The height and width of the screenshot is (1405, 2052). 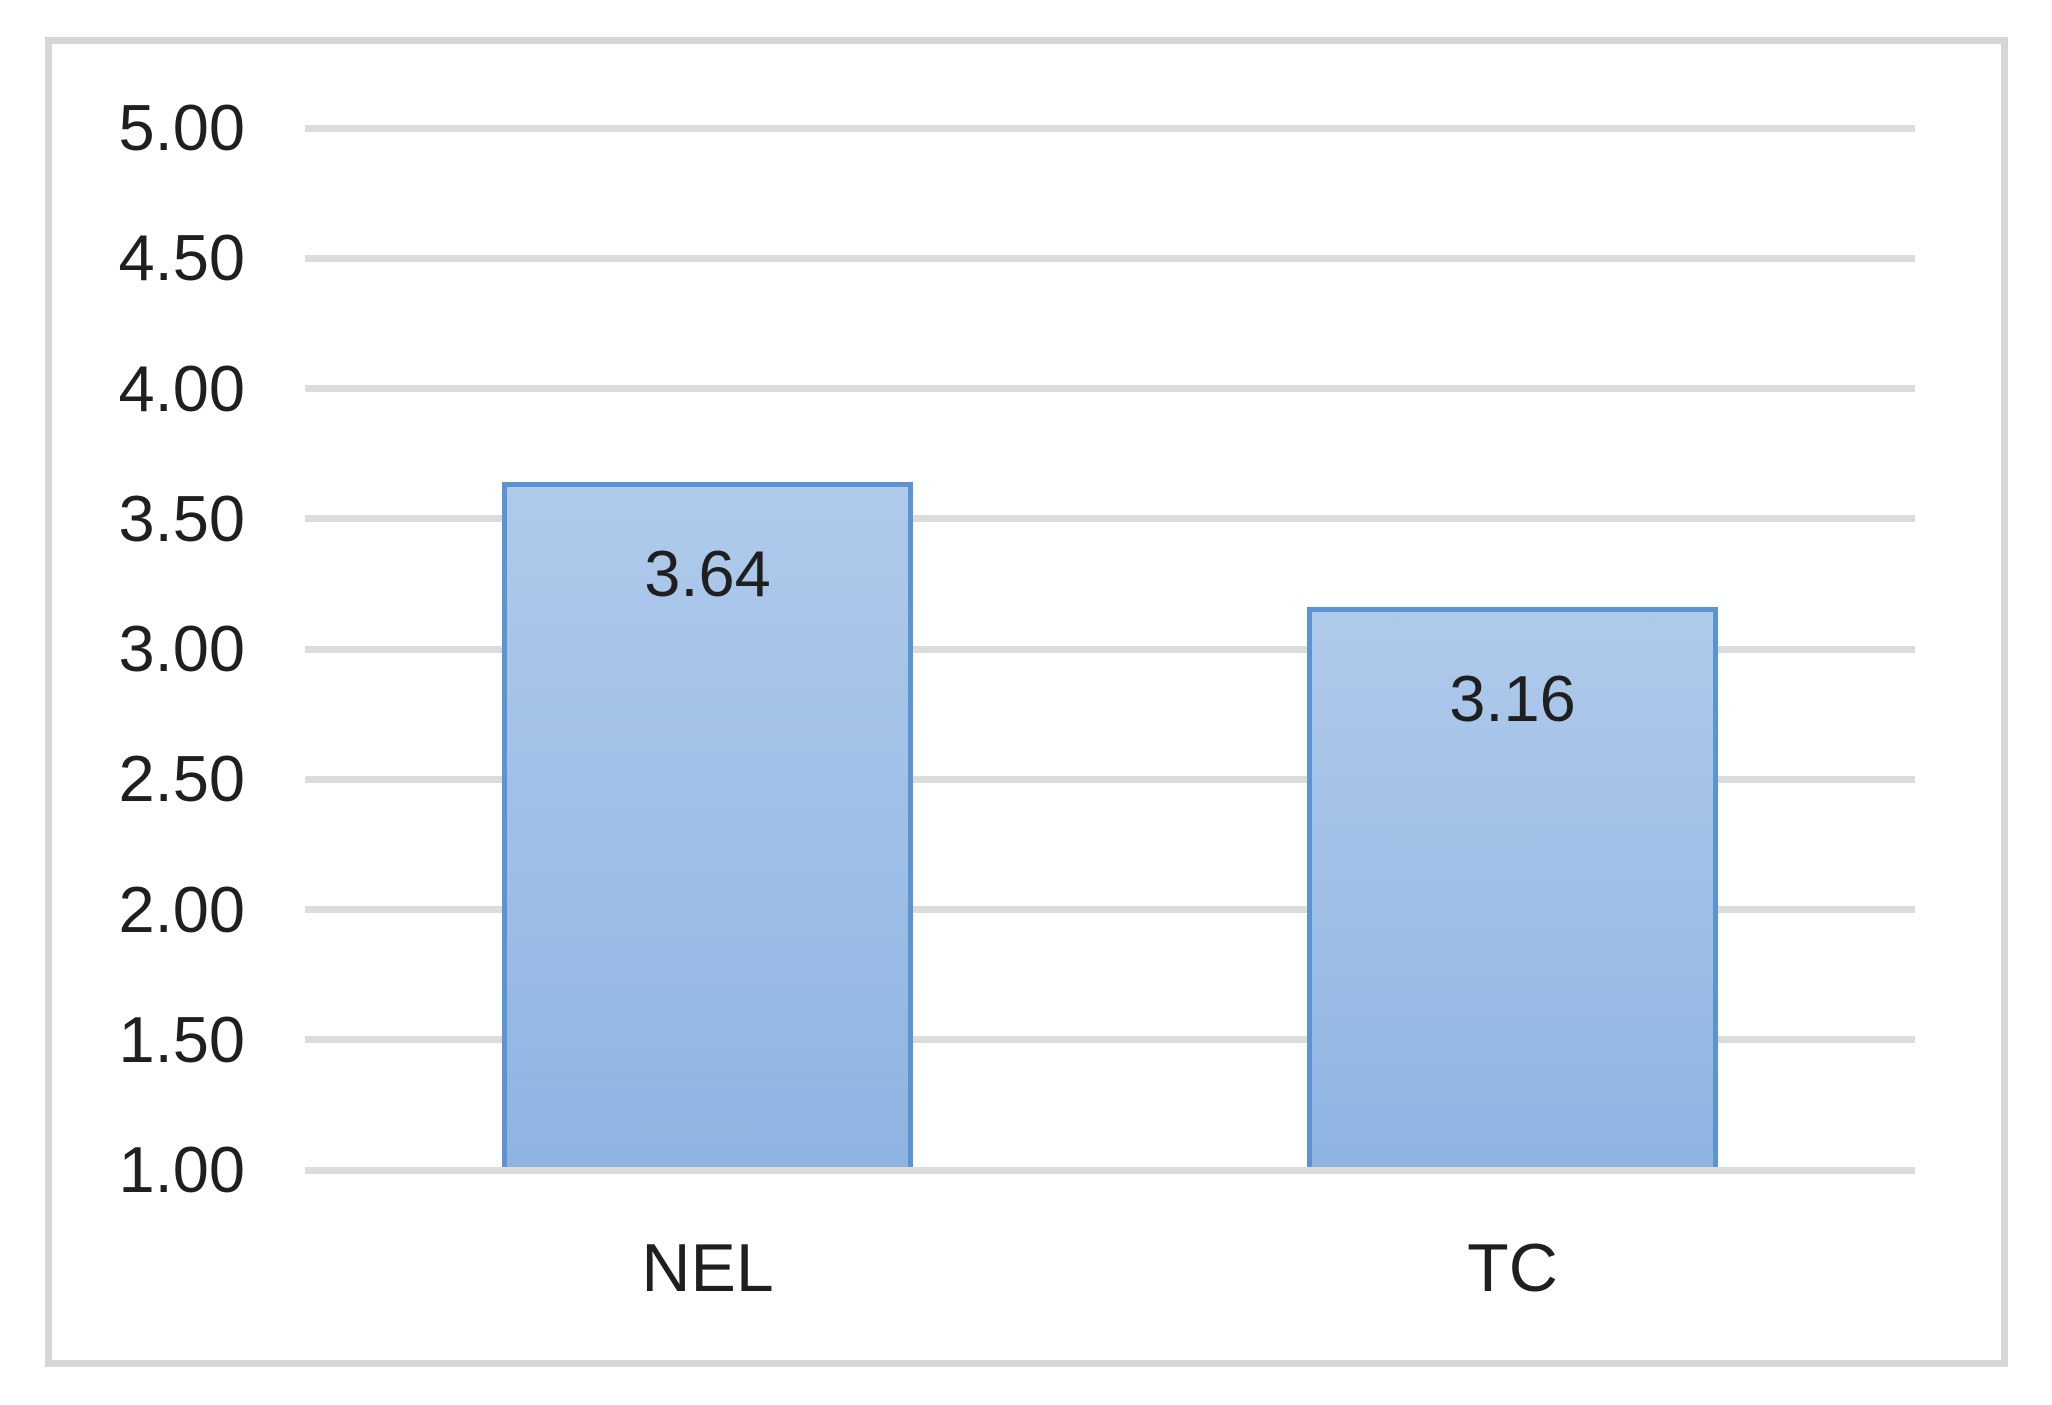 What do you see at coordinates (1512, 1268) in the screenshot?
I see `x-axis-category-label: TC` at bounding box center [1512, 1268].